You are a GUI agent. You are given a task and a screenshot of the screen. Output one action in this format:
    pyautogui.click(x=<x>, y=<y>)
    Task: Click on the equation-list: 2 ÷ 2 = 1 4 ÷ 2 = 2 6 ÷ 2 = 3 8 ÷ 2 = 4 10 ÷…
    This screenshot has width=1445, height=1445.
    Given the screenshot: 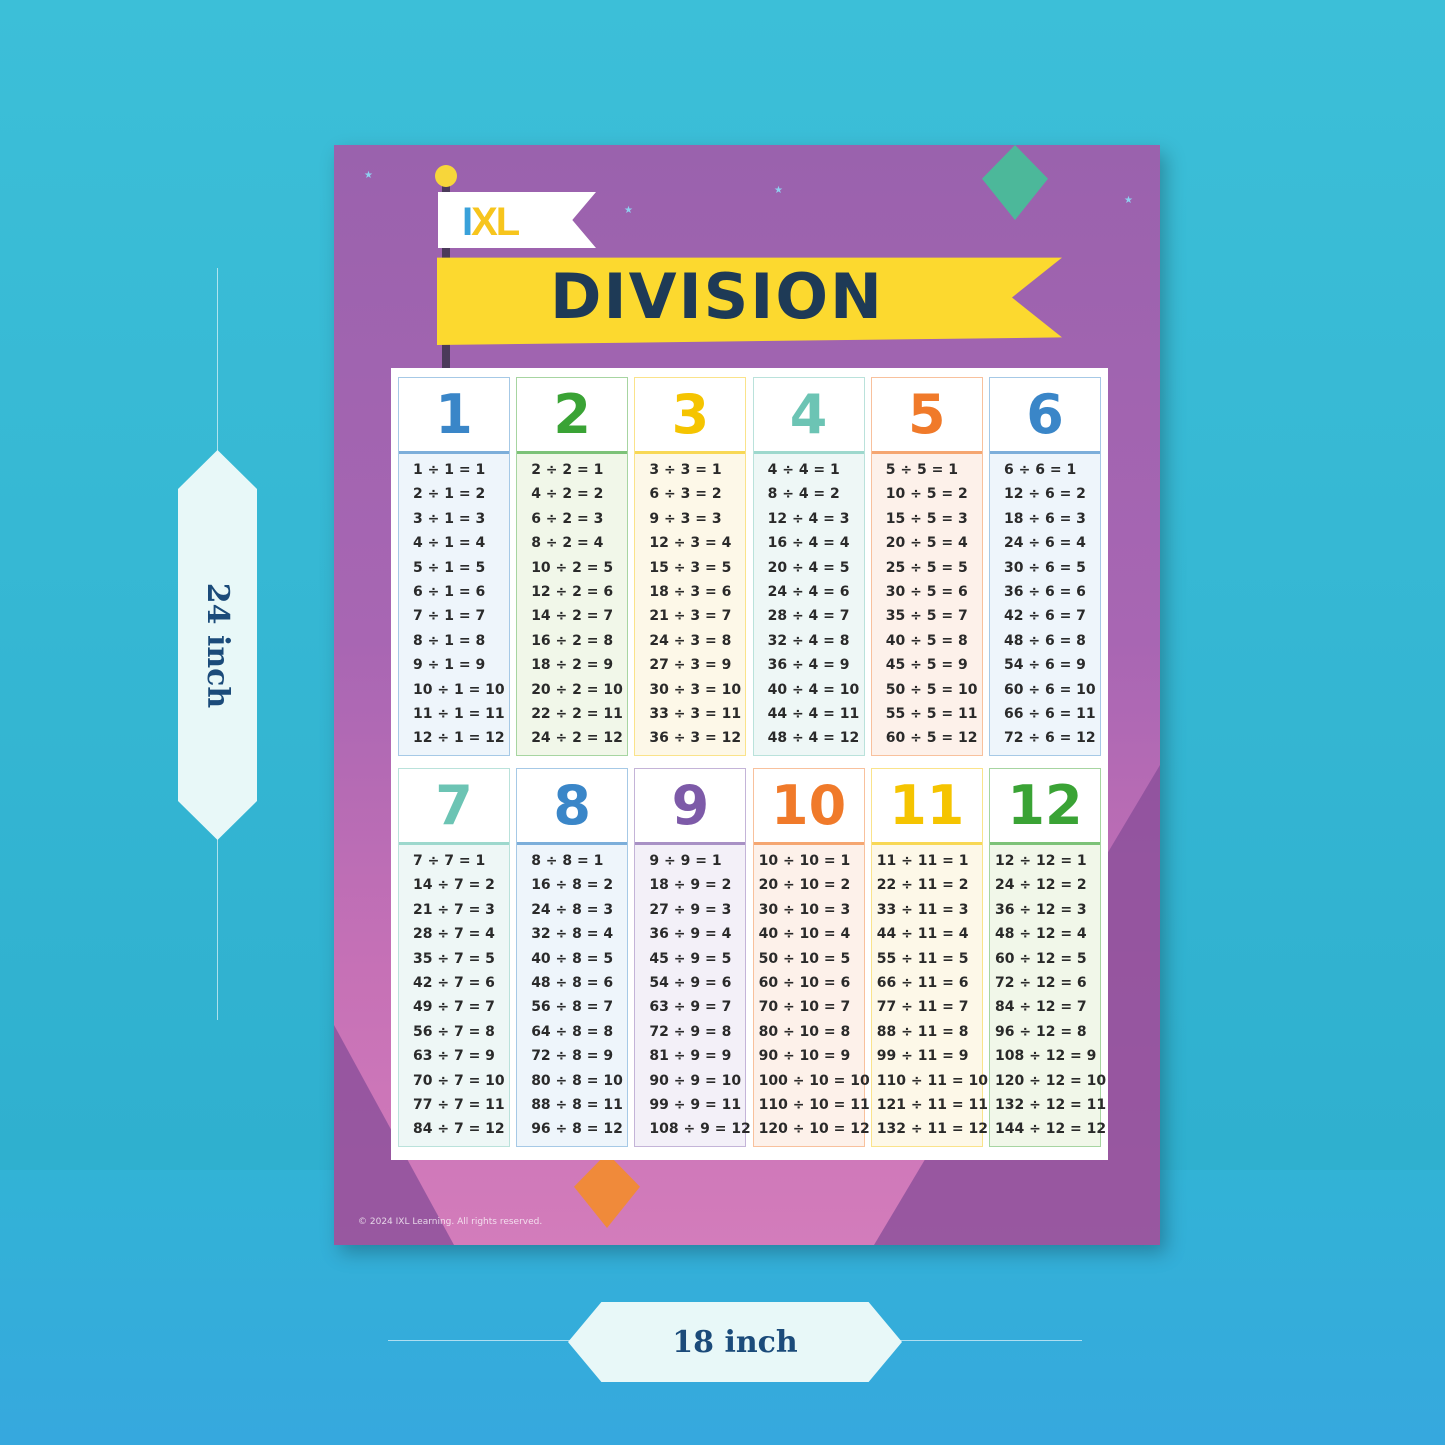 What is the action you would take?
    pyautogui.click(x=572, y=604)
    